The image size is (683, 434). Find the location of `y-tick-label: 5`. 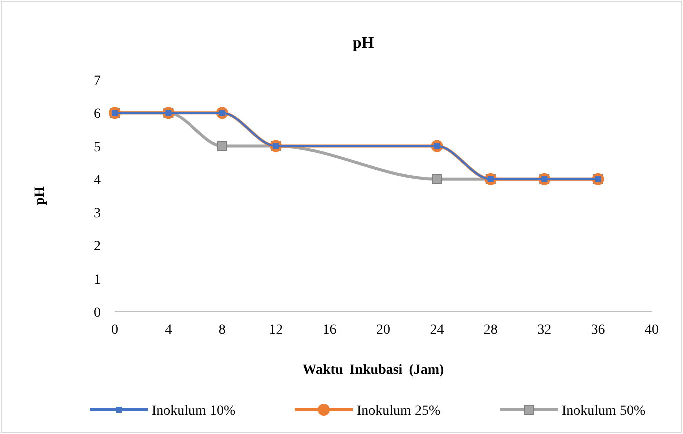

y-tick-label: 5 is located at coordinates (97, 148).